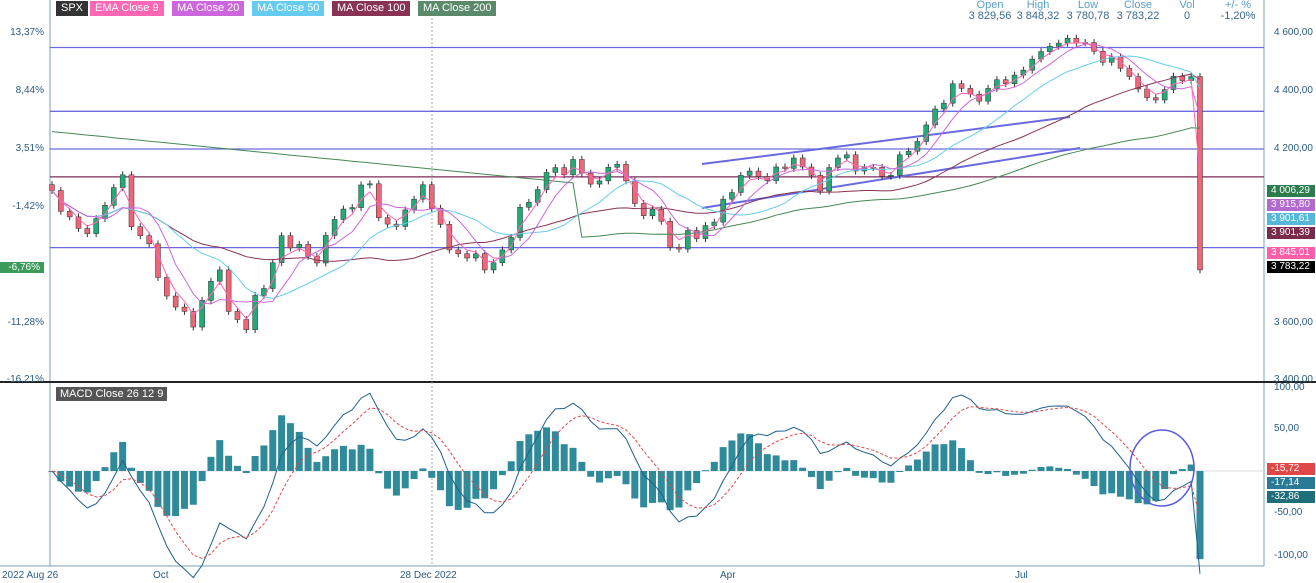 This screenshot has width=1316, height=583. I want to click on quote-change: +/- % -1,20%, so click(1238, 11).